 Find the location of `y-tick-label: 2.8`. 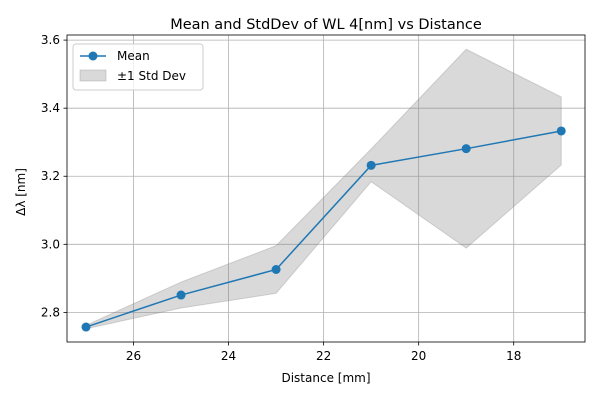

y-tick-label: 2.8 is located at coordinates (50, 312).